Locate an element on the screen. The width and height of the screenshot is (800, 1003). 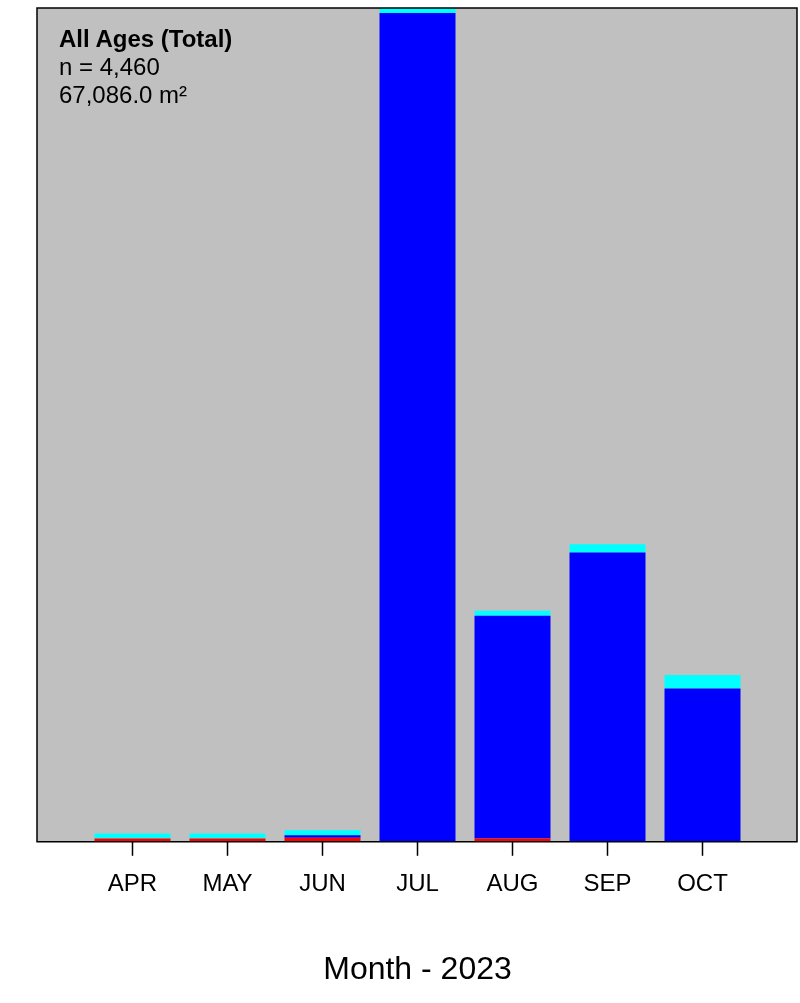
x-axis-title: Month - 2023 is located at coordinates (417, 967).